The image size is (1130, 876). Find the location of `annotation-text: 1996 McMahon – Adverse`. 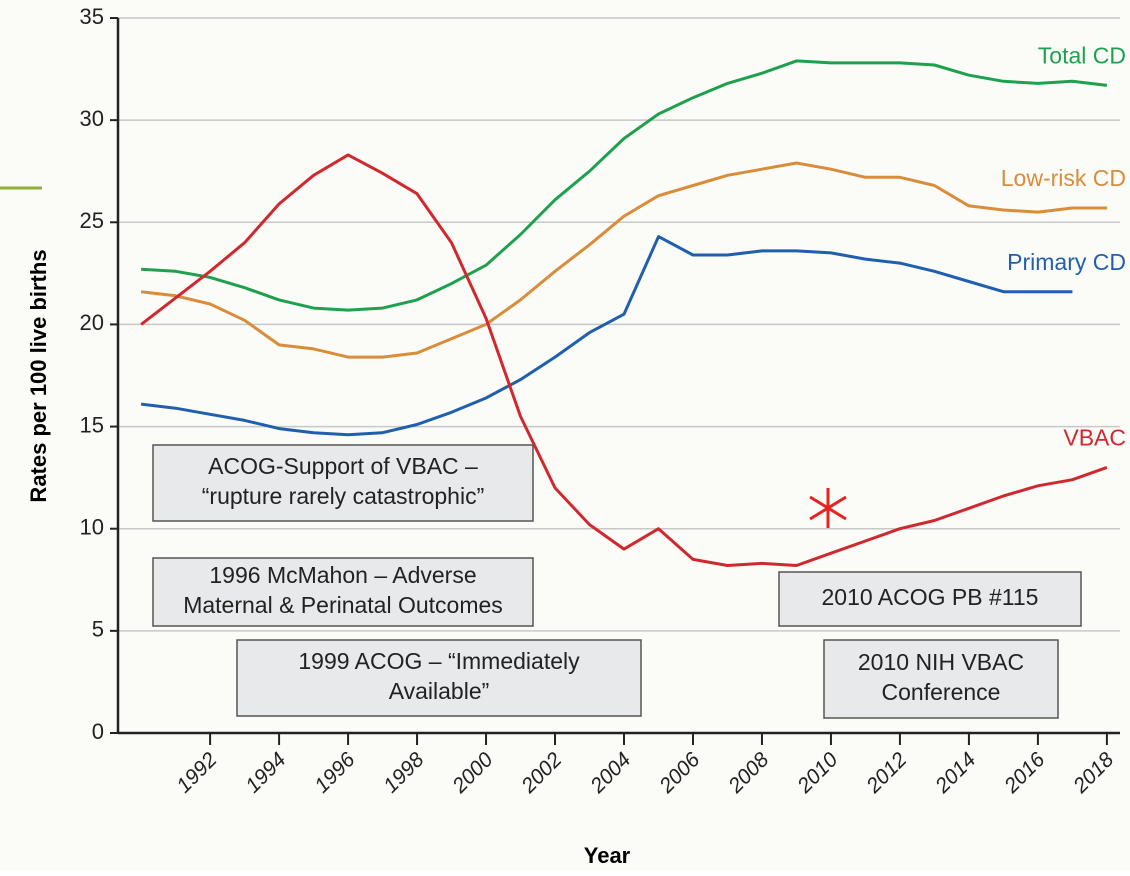

annotation-text: 1996 McMahon – Adverse is located at coordinates (342, 575).